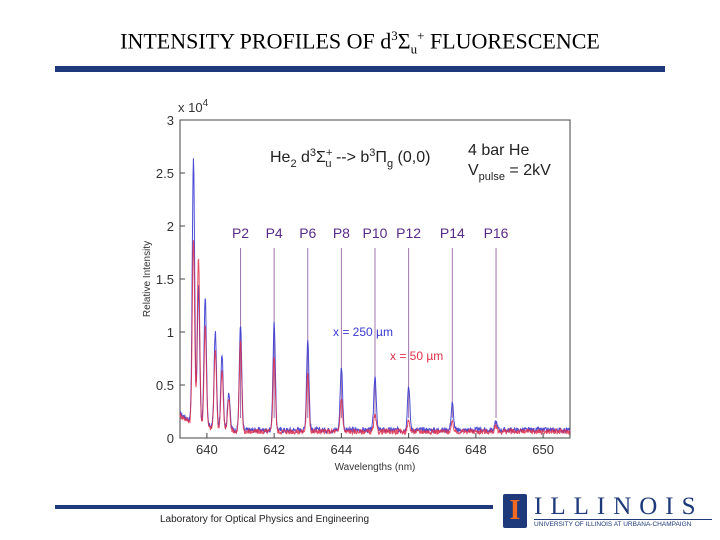 The image size is (720, 540). I want to click on y-tick-label: 0, so click(170, 438).